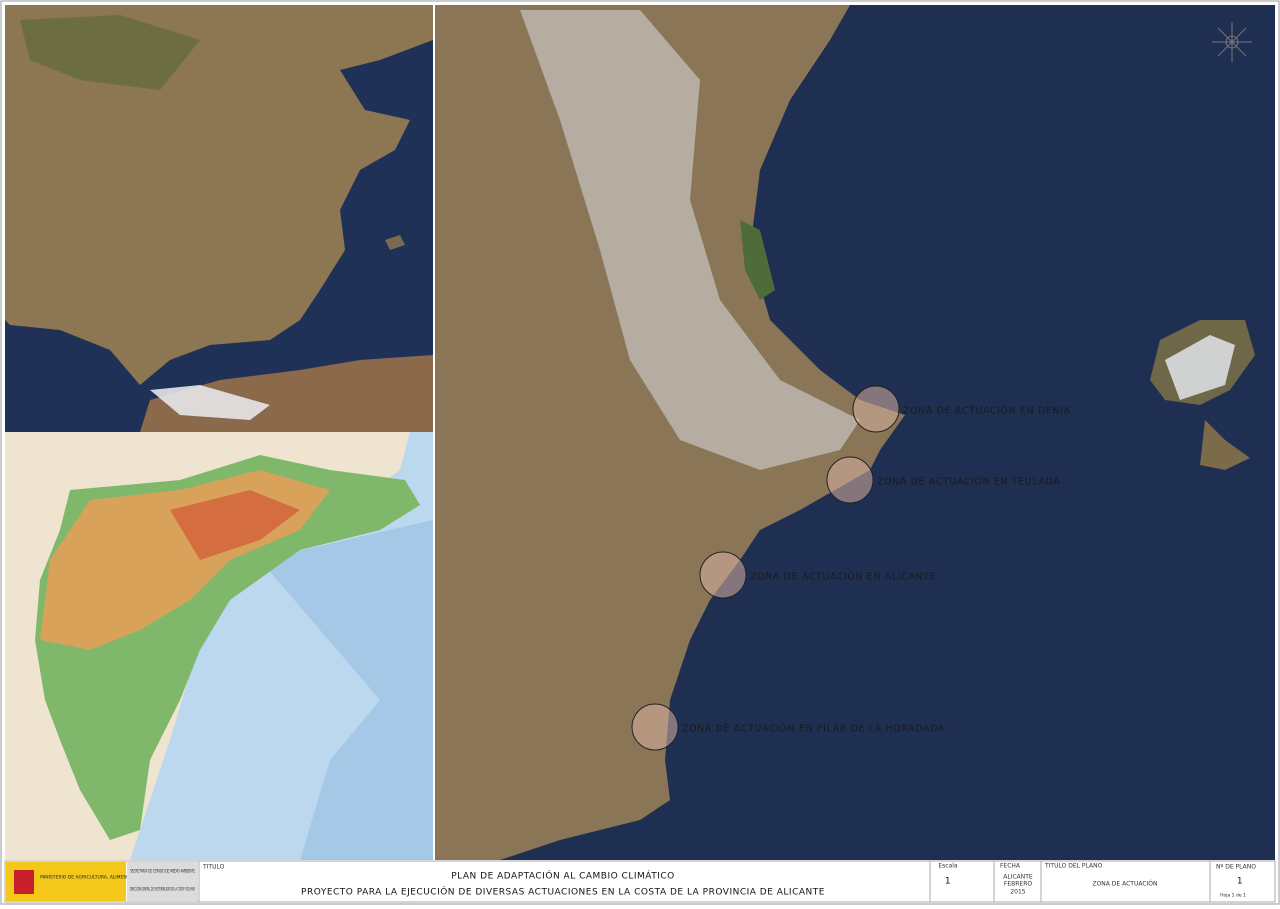 The height and width of the screenshot is (909, 1280). I want to click on albufera, so click(757, 260).